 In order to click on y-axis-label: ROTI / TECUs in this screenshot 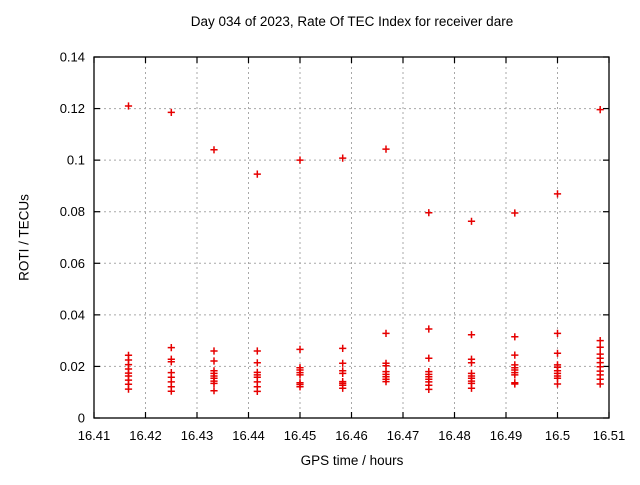, I will do `click(24, 237)`.